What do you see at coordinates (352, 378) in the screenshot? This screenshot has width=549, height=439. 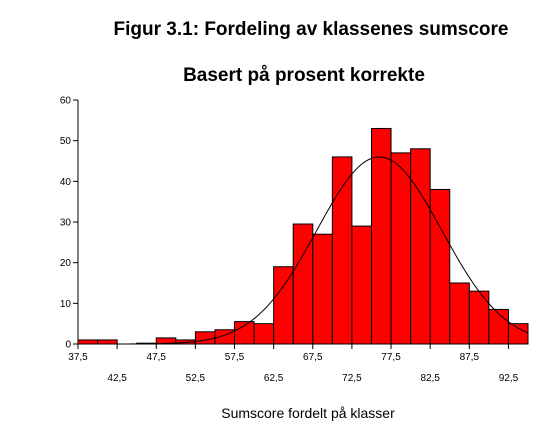 I see `x-bottom-tick-label-3: 72,5` at bounding box center [352, 378].